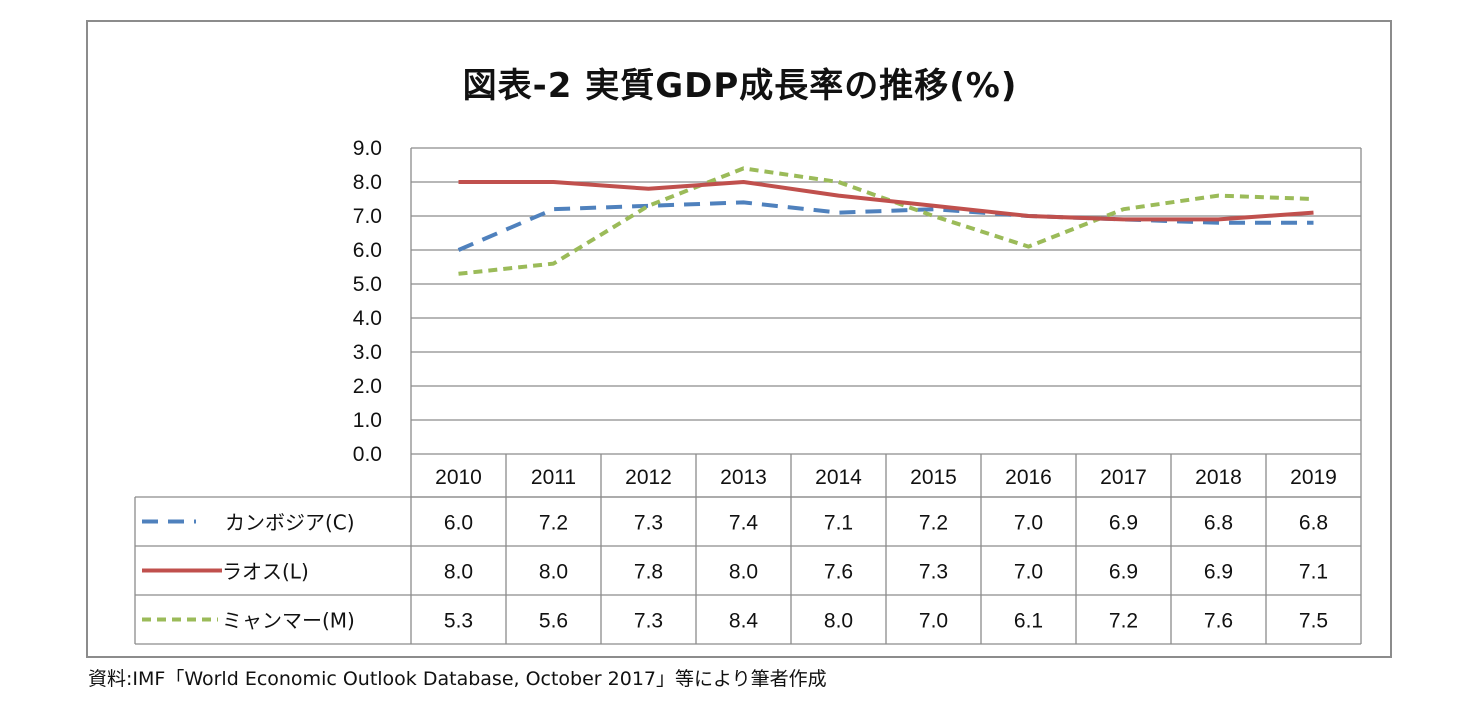 The image size is (1480, 714). I want to click on series-label: カンボジア(C), so click(290, 523).